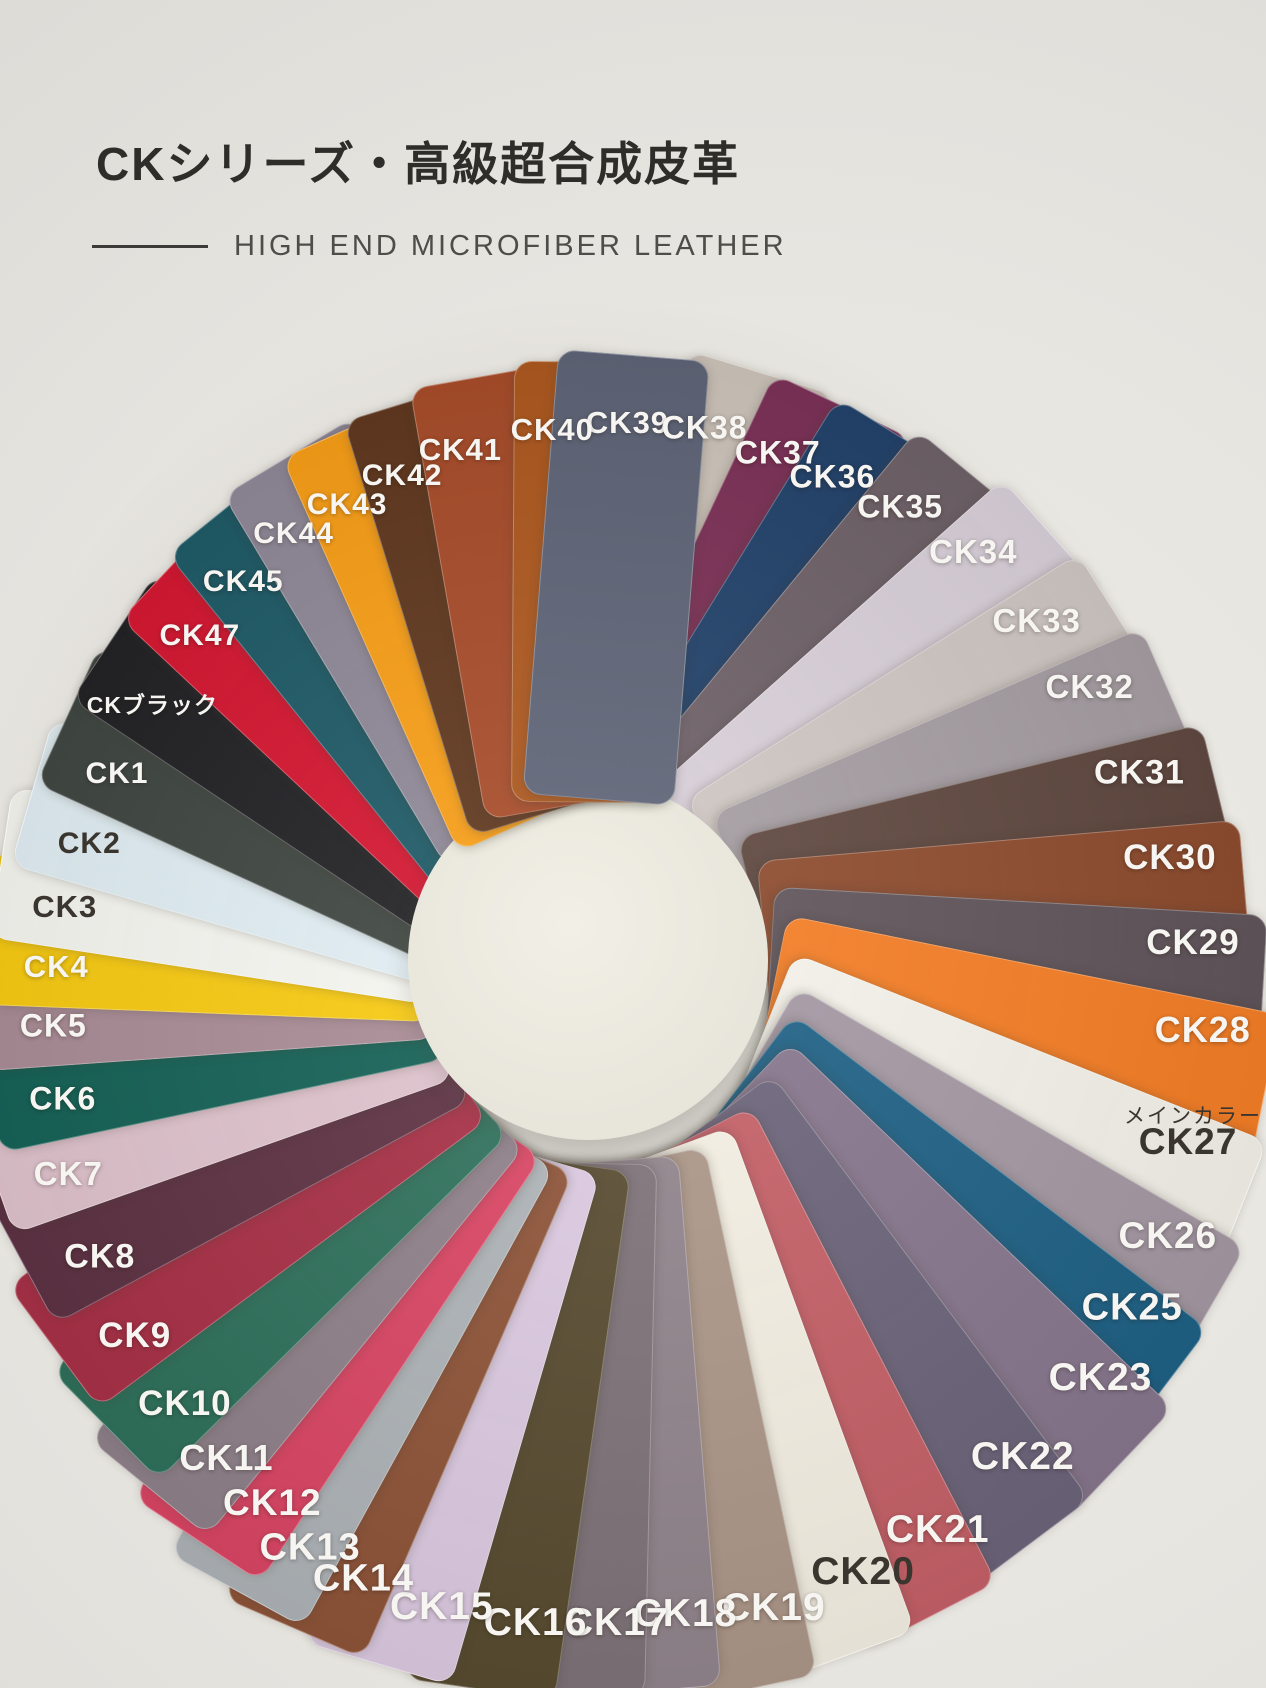  What do you see at coordinates (272, 1502) in the screenshot?
I see `swatch-label-CK12: CK12` at bounding box center [272, 1502].